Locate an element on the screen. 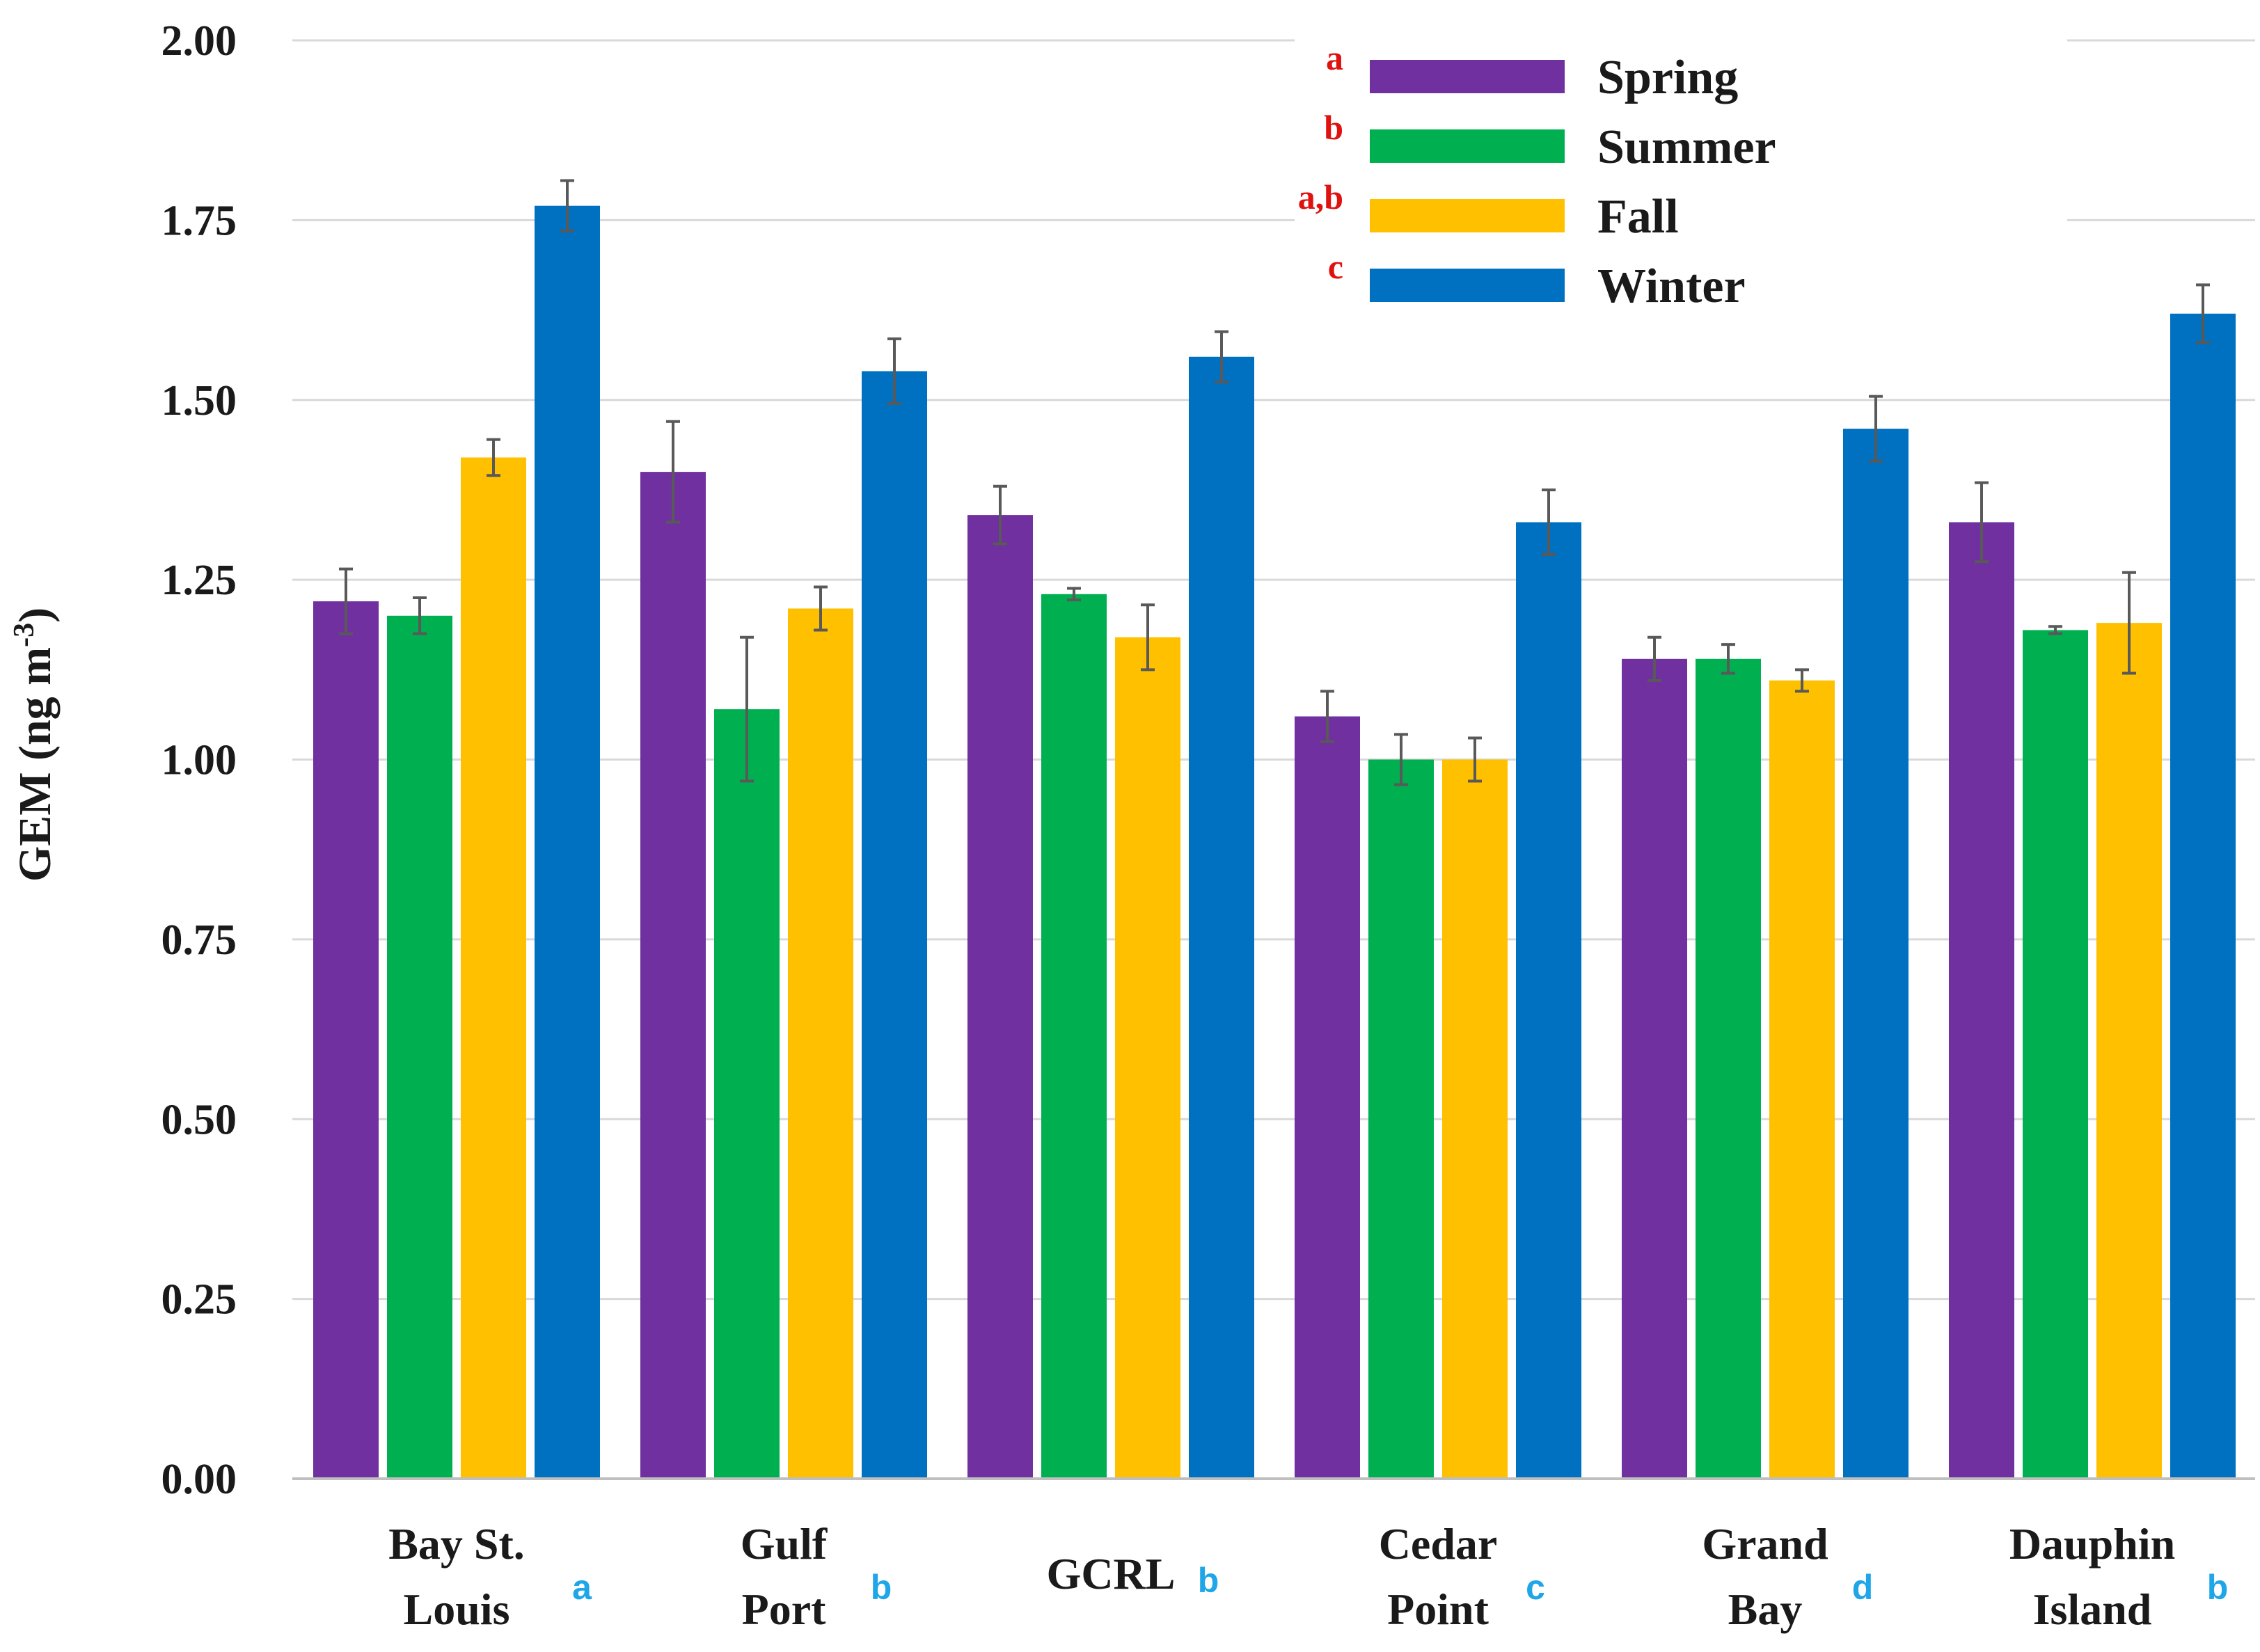 The width and height of the screenshot is (2260, 1652). y-tick-label: 0.25 is located at coordinates (199, 1300).